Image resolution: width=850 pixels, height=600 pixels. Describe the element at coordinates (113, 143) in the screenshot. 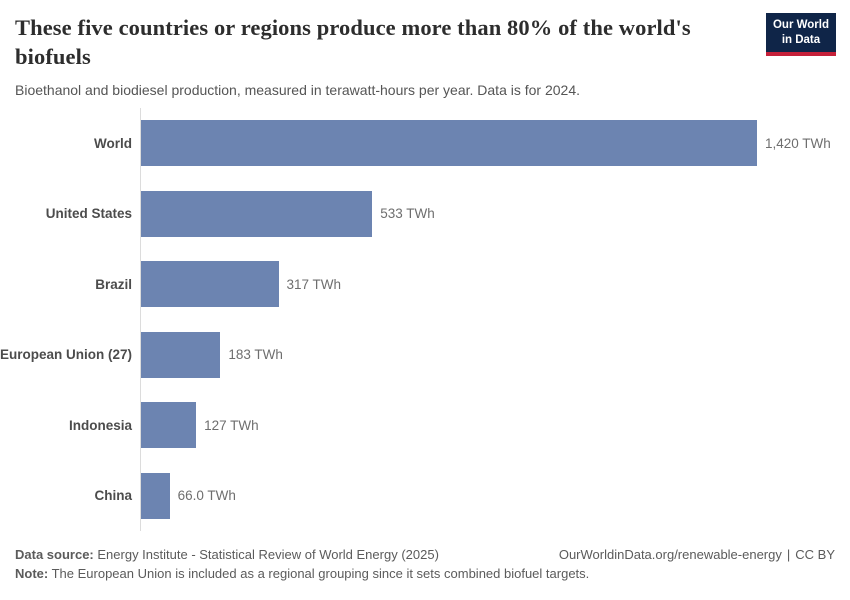

I see `category-label-world: World` at that location.